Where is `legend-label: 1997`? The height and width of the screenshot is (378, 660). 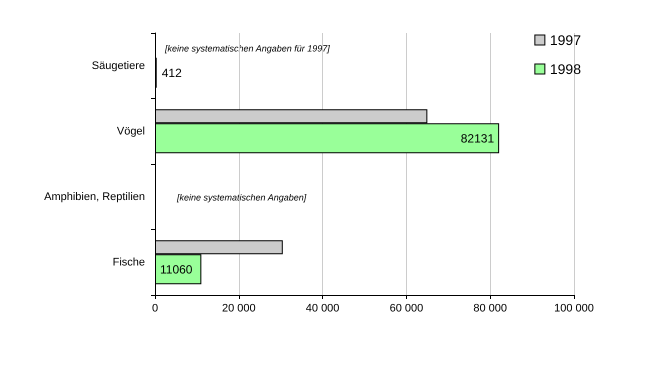 legend-label: 1997 is located at coordinates (566, 40).